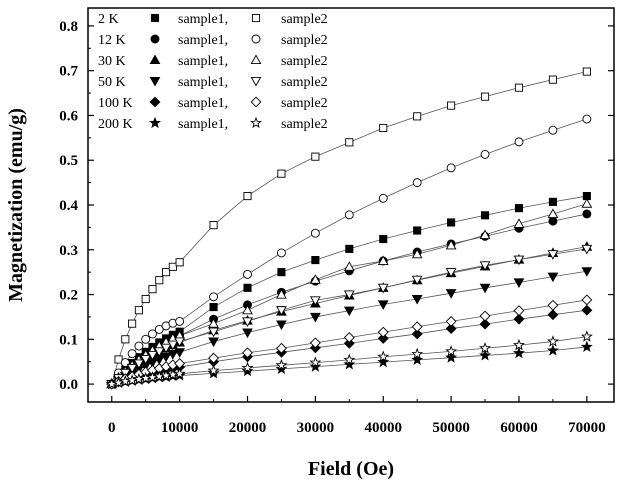 The image size is (624, 484). I want to click on y-tick-label: 0.4, so click(68, 206).